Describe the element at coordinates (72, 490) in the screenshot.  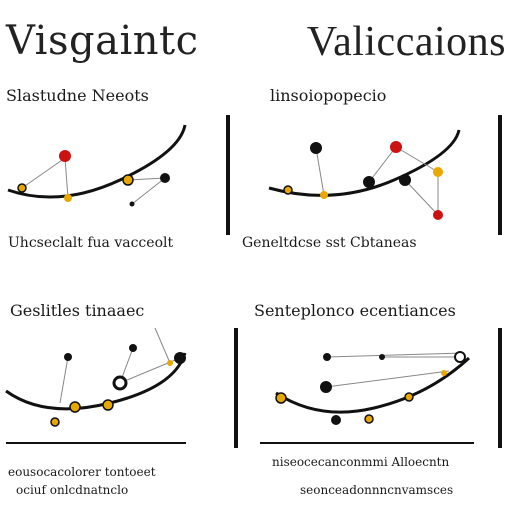
I see `panel-caption-2: ociuf onlcdnatnclo` at that location.